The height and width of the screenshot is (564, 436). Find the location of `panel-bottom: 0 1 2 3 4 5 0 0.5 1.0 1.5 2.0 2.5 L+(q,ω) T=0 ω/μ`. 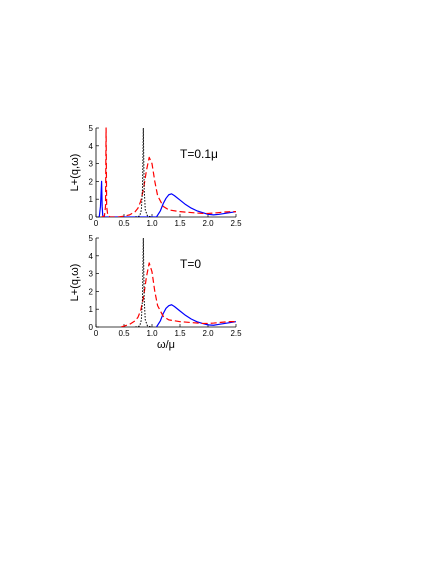

panel-bottom: 0 1 2 3 4 5 0 0.5 1.0 1.5 2.0 2.5 L+(q,ω) T=0 ω/μ is located at coordinates (155, 292).